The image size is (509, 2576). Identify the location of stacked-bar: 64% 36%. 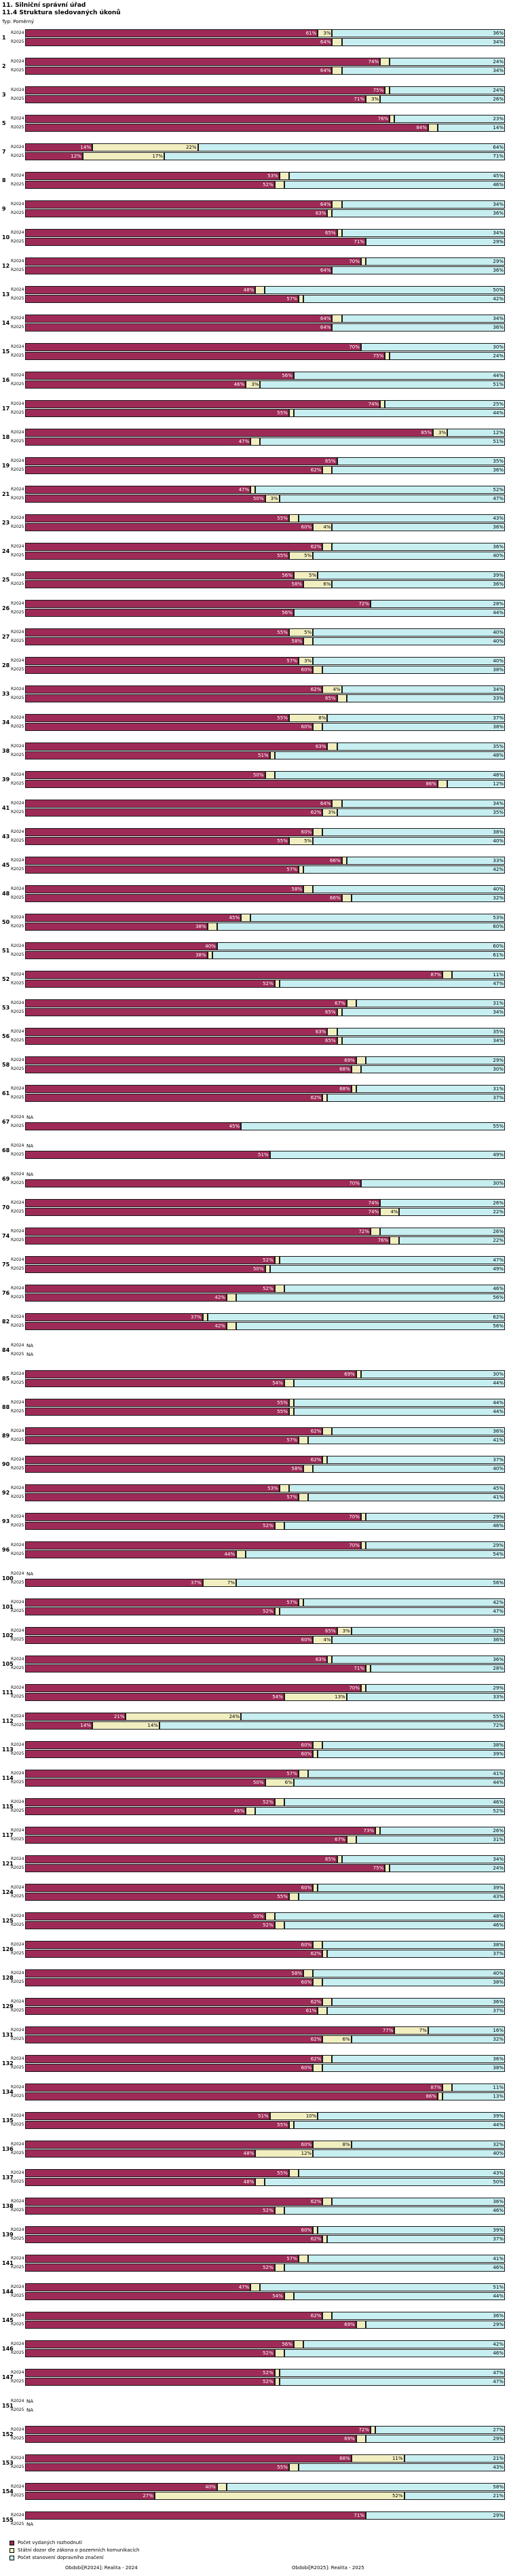
(265, 270).